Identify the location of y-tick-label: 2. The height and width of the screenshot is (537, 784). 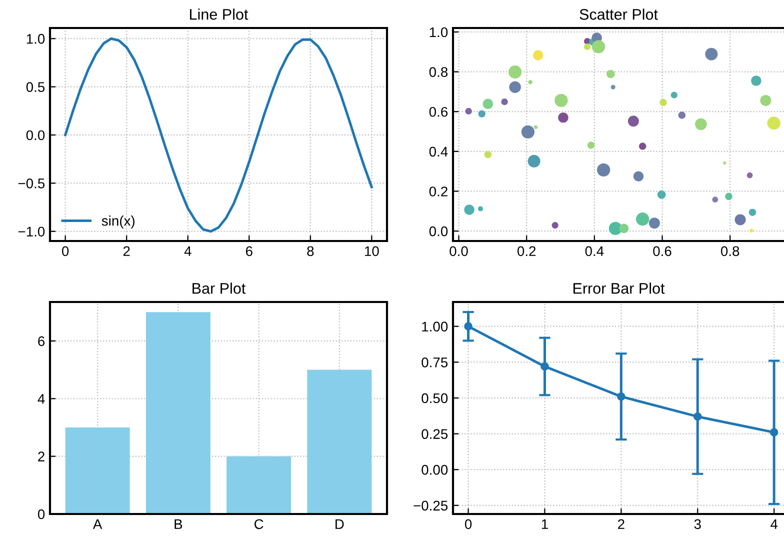
(41, 457).